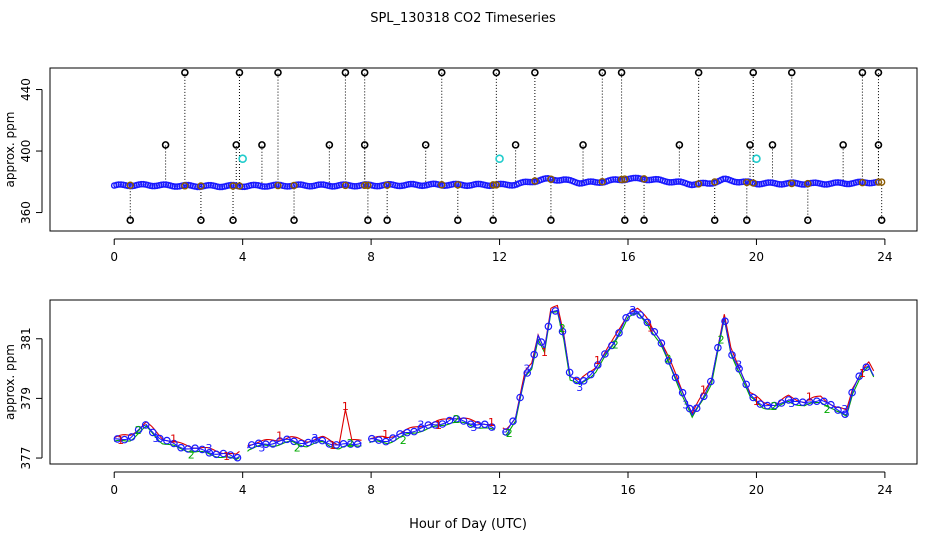 The width and height of the screenshot is (936, 540). I want to click on cyan-point, so click(499, 159).